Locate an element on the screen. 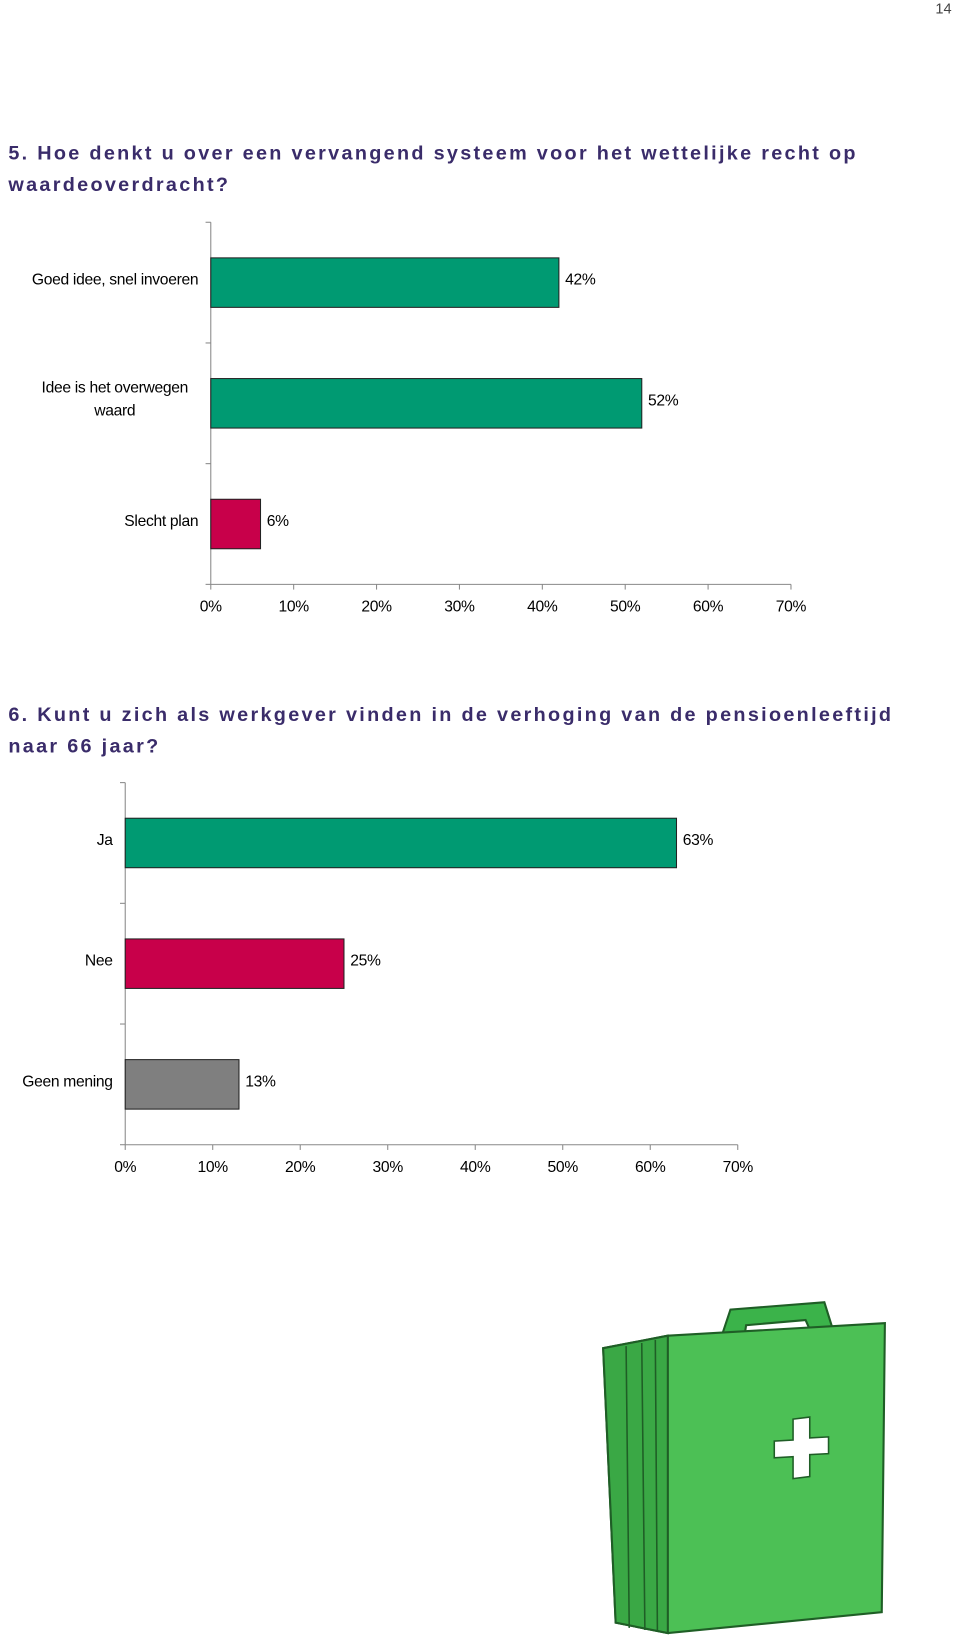  category-label: Goed idee, snel invoeren is located at coordinates (115, 280).